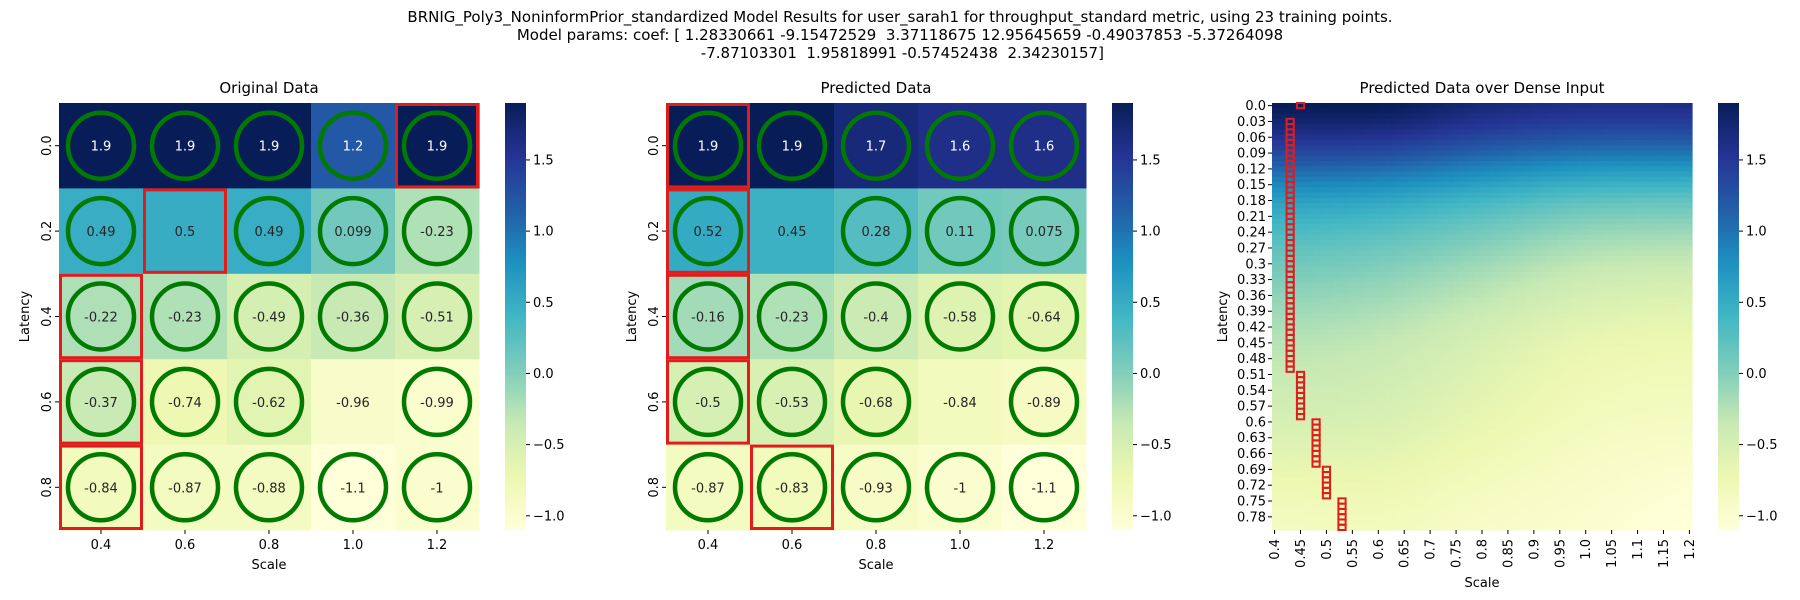  Describe the element at coordinates (708, 231) in the screenshot. I see `highlight-box` at that location.